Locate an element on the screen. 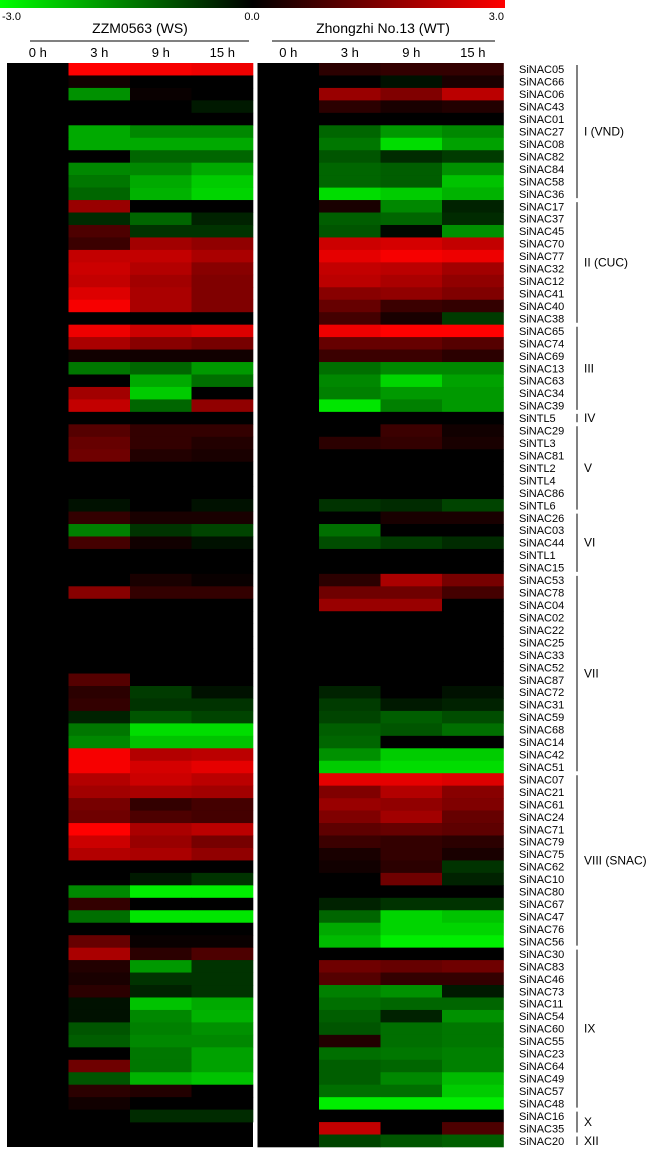  gene-label: SiNAC34 is located at coordinates (541, 394).